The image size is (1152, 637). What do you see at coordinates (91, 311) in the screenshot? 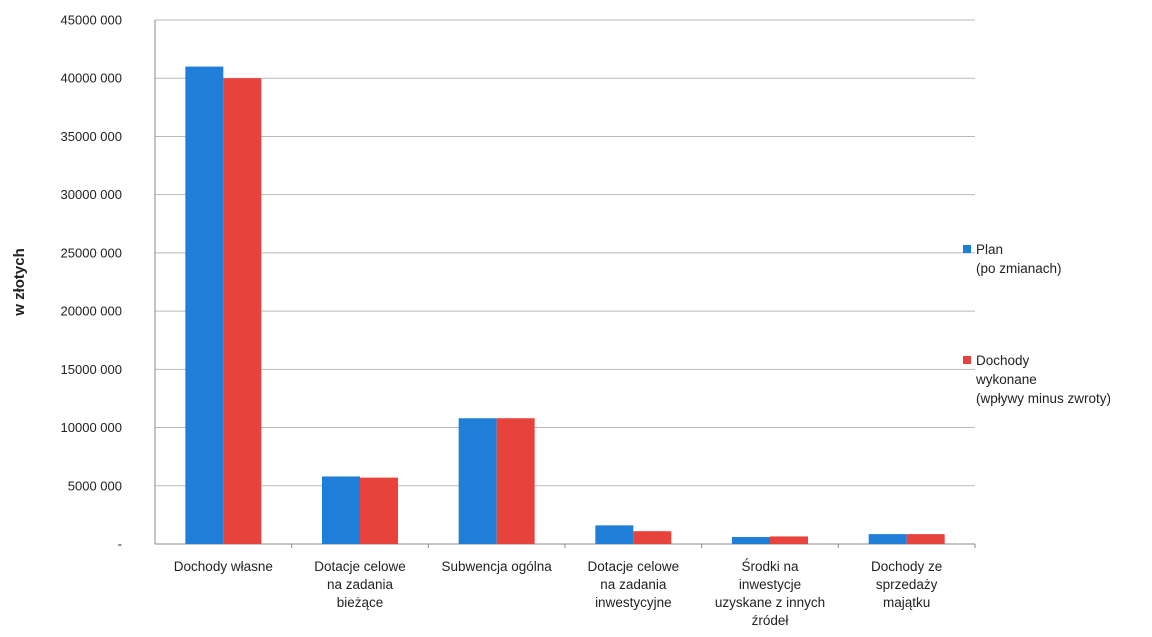
I see `y-tick-label: 20000 000` at bounding box center [91, 311].